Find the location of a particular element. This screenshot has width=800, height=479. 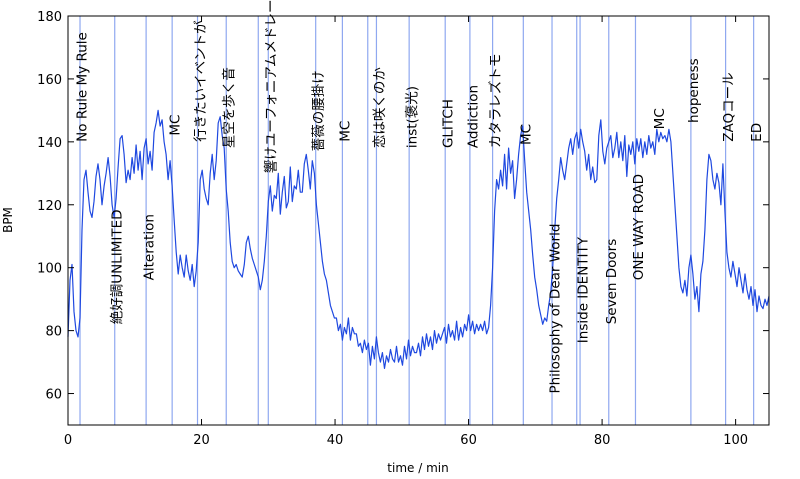

song-label-15: Philosophy of Dear World is located at coordinates (555, 309).